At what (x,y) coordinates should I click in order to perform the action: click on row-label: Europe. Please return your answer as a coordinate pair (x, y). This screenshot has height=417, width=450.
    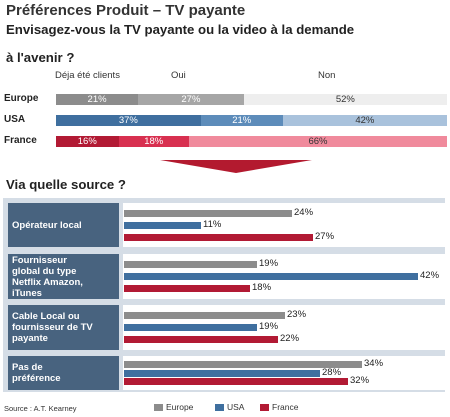
    Looking at the image, I should click on (21, 98).